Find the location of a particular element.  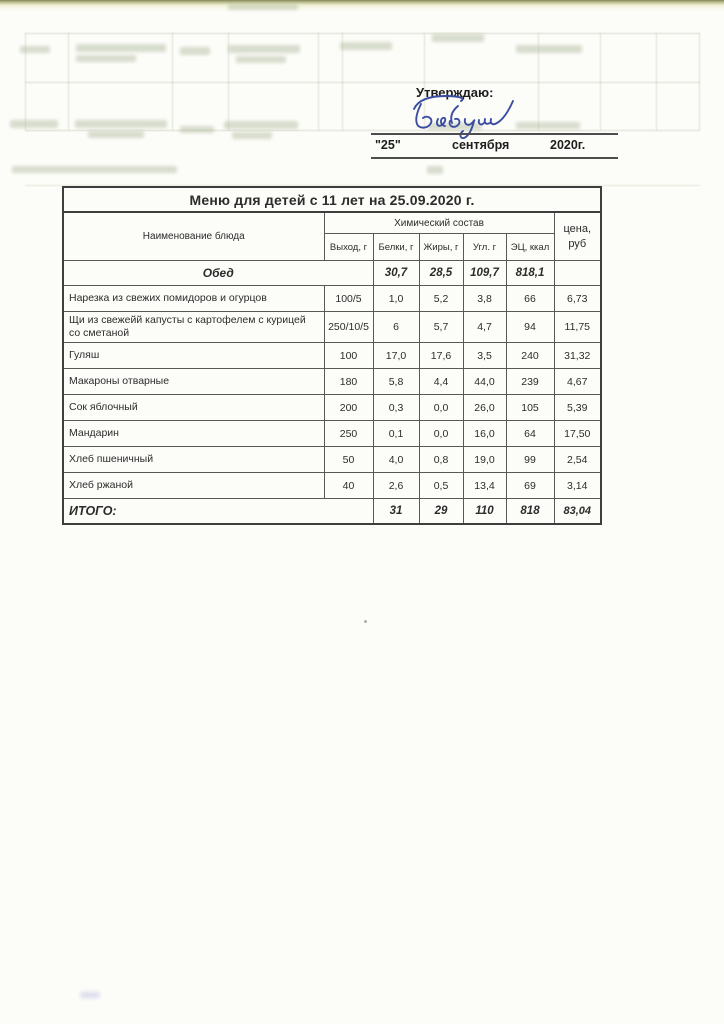

header-price-line1: цена, is located at coordinates (577, 229).